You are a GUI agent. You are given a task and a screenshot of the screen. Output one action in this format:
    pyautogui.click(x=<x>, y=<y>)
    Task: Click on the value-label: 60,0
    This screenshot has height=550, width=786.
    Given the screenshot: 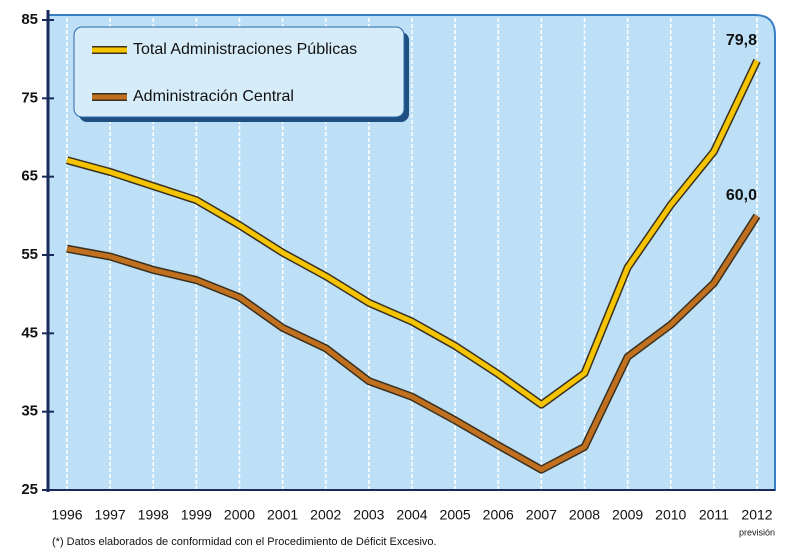 What is the action you would take?
    pyautogui.click(x=741, y=195)
    